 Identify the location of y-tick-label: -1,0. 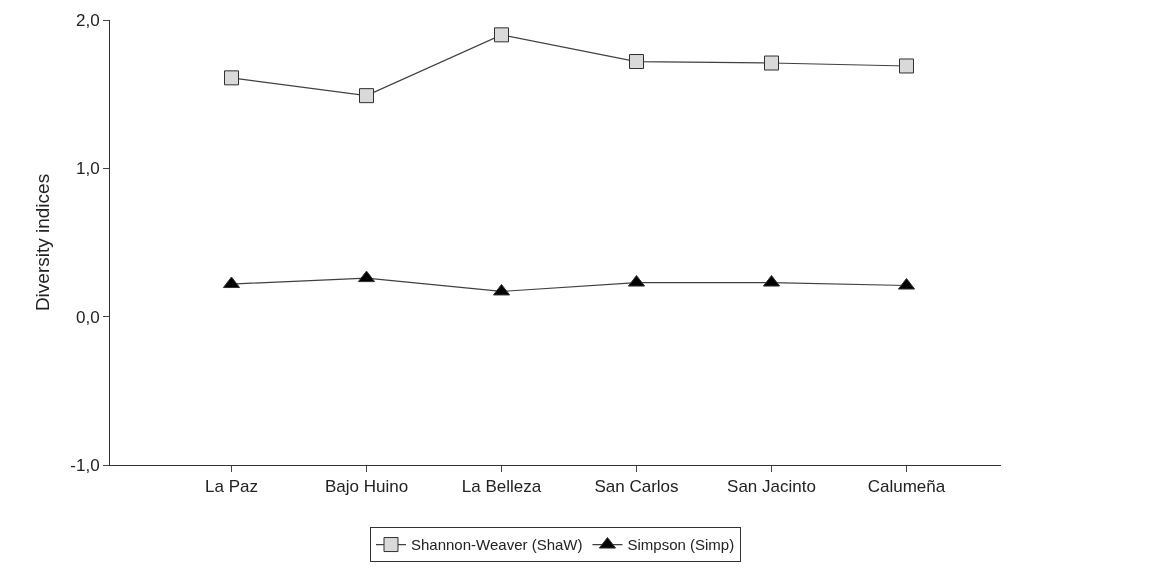
(85, 465).